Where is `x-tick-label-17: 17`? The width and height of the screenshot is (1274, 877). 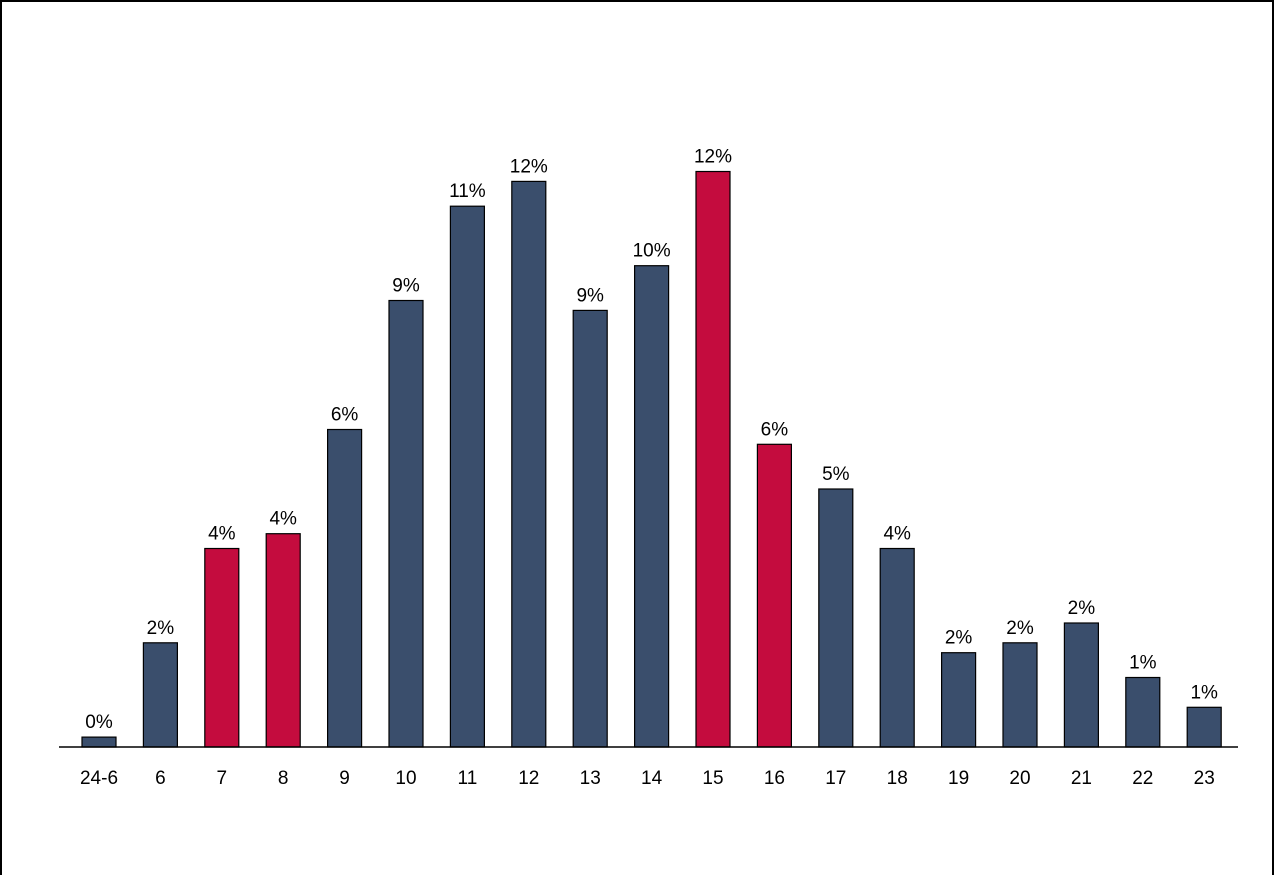 x-tick-label-17: 17 is located at coordinates (835, 778).